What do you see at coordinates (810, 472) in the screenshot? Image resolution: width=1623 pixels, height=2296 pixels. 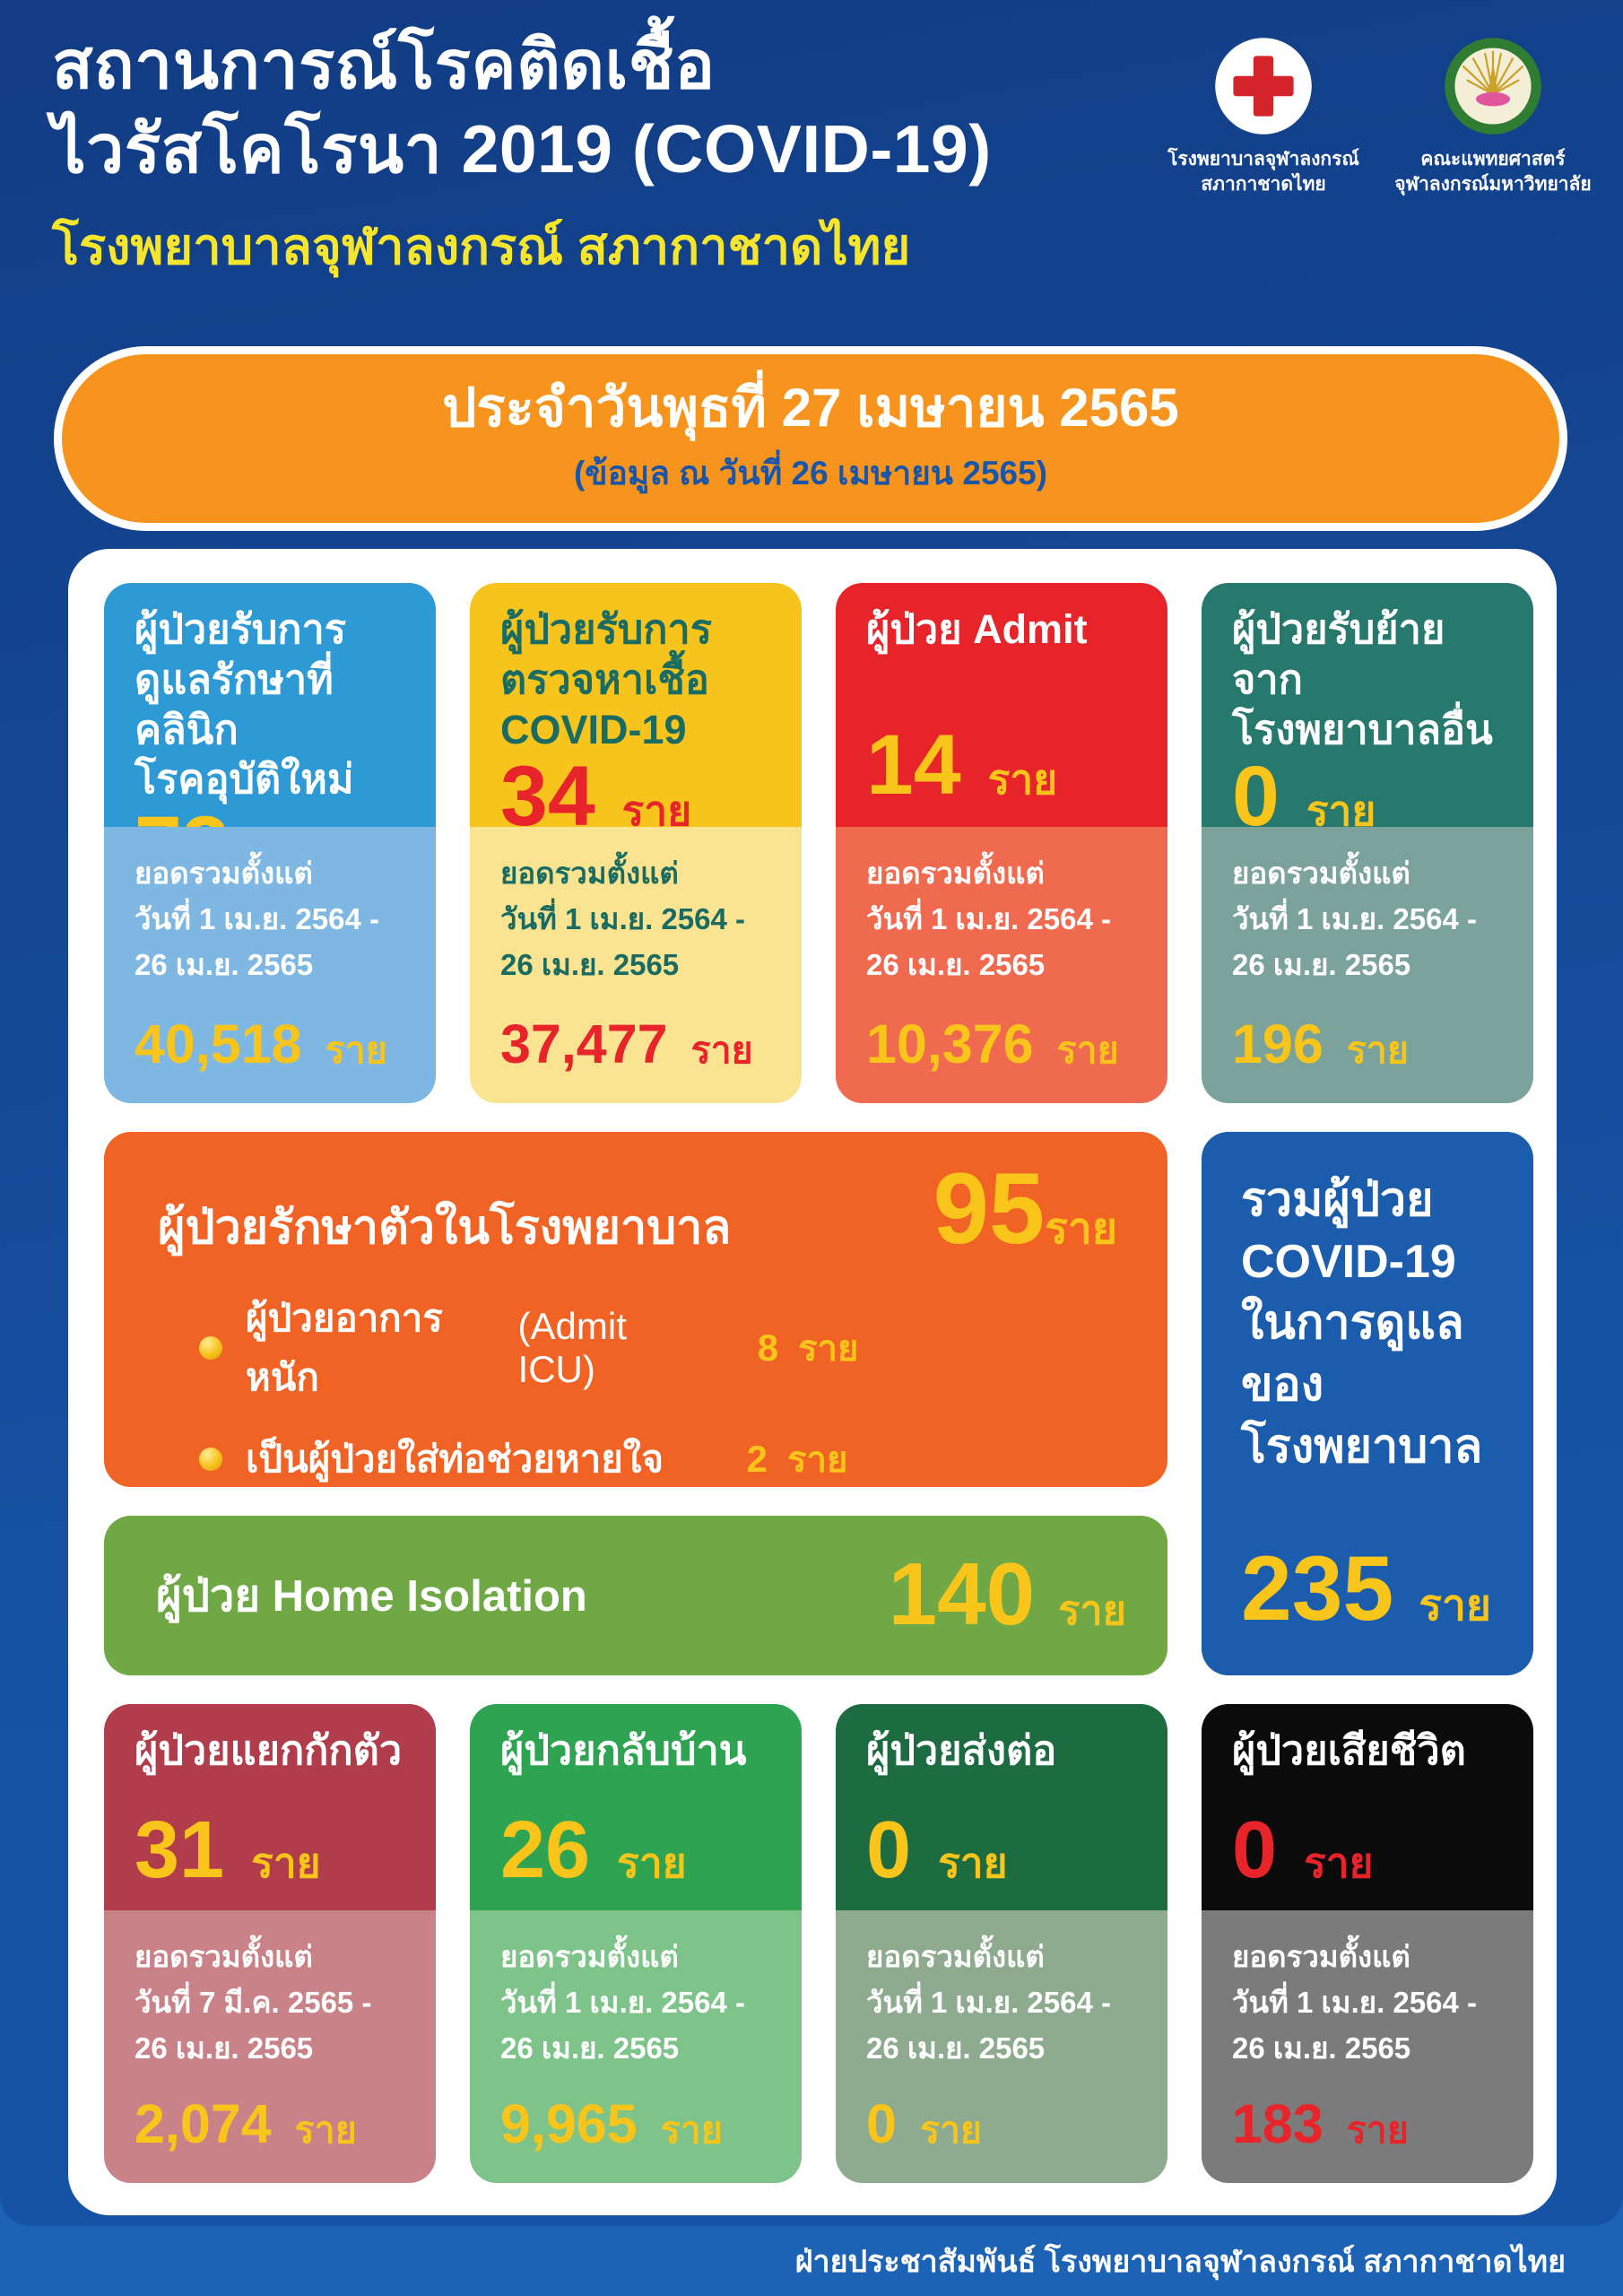 I see `data-as-of: (ข้อมูล ณ วันที่ 26 เมษายน 2565)` at bounding box center [810, 472].